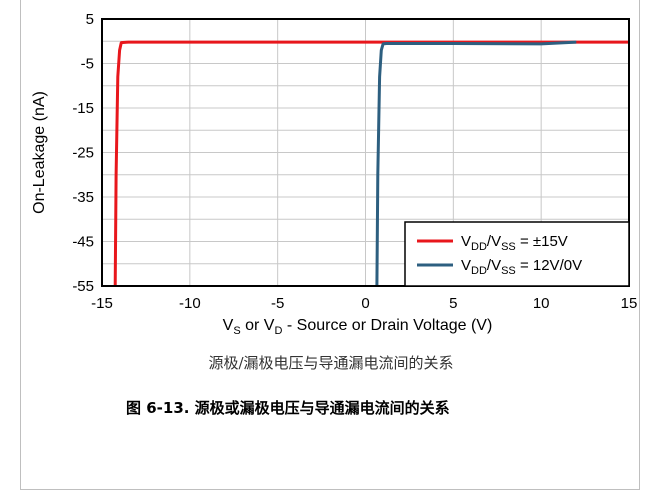  What do you see at coordinates (288, 408) in the screenshot?
I see `figure-title: 图 6-13. 源极或漏极电压与导通漏电流间的关系` at bounding box center [288, 408].